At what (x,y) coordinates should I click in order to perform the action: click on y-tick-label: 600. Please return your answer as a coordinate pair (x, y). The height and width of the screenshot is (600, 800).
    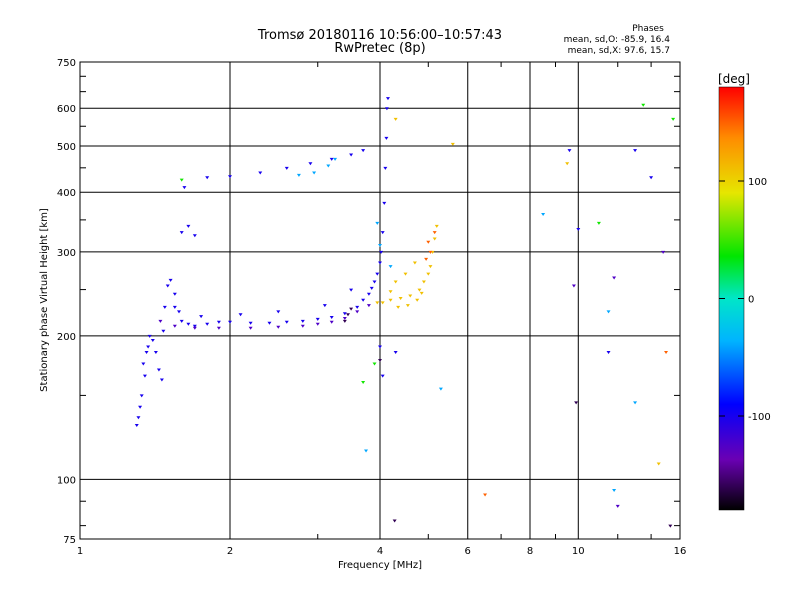
    Looking at the image, I should click on (66, 109).